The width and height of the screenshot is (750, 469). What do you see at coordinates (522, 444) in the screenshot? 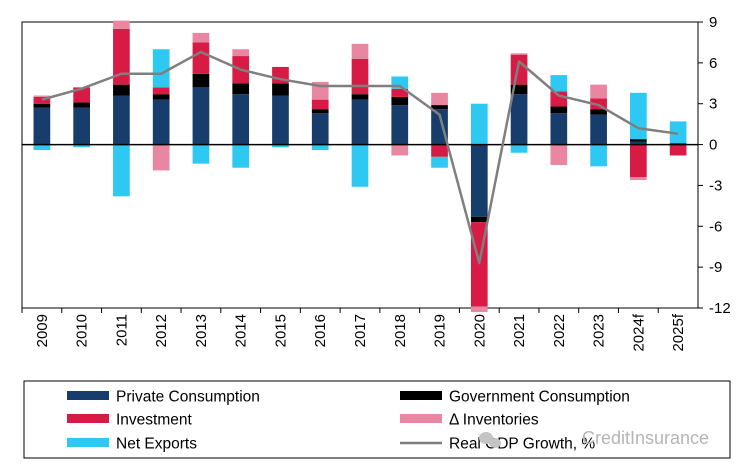
I see `legend-label: Real GDP Growth, %` at bounding box center [522, 444].